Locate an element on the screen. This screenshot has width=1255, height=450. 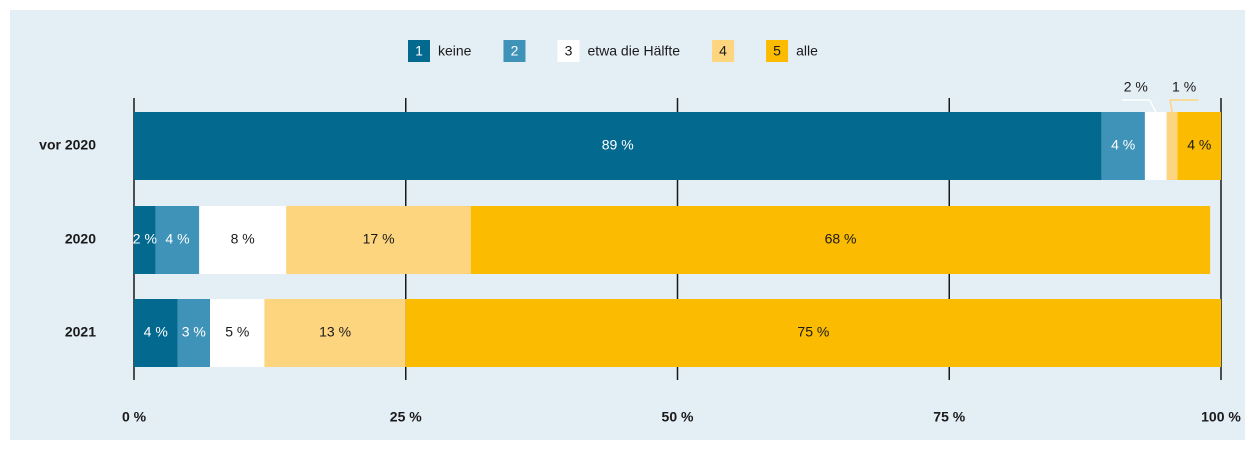
x-tick-label: 0 % is located at coordinates (134, 417).